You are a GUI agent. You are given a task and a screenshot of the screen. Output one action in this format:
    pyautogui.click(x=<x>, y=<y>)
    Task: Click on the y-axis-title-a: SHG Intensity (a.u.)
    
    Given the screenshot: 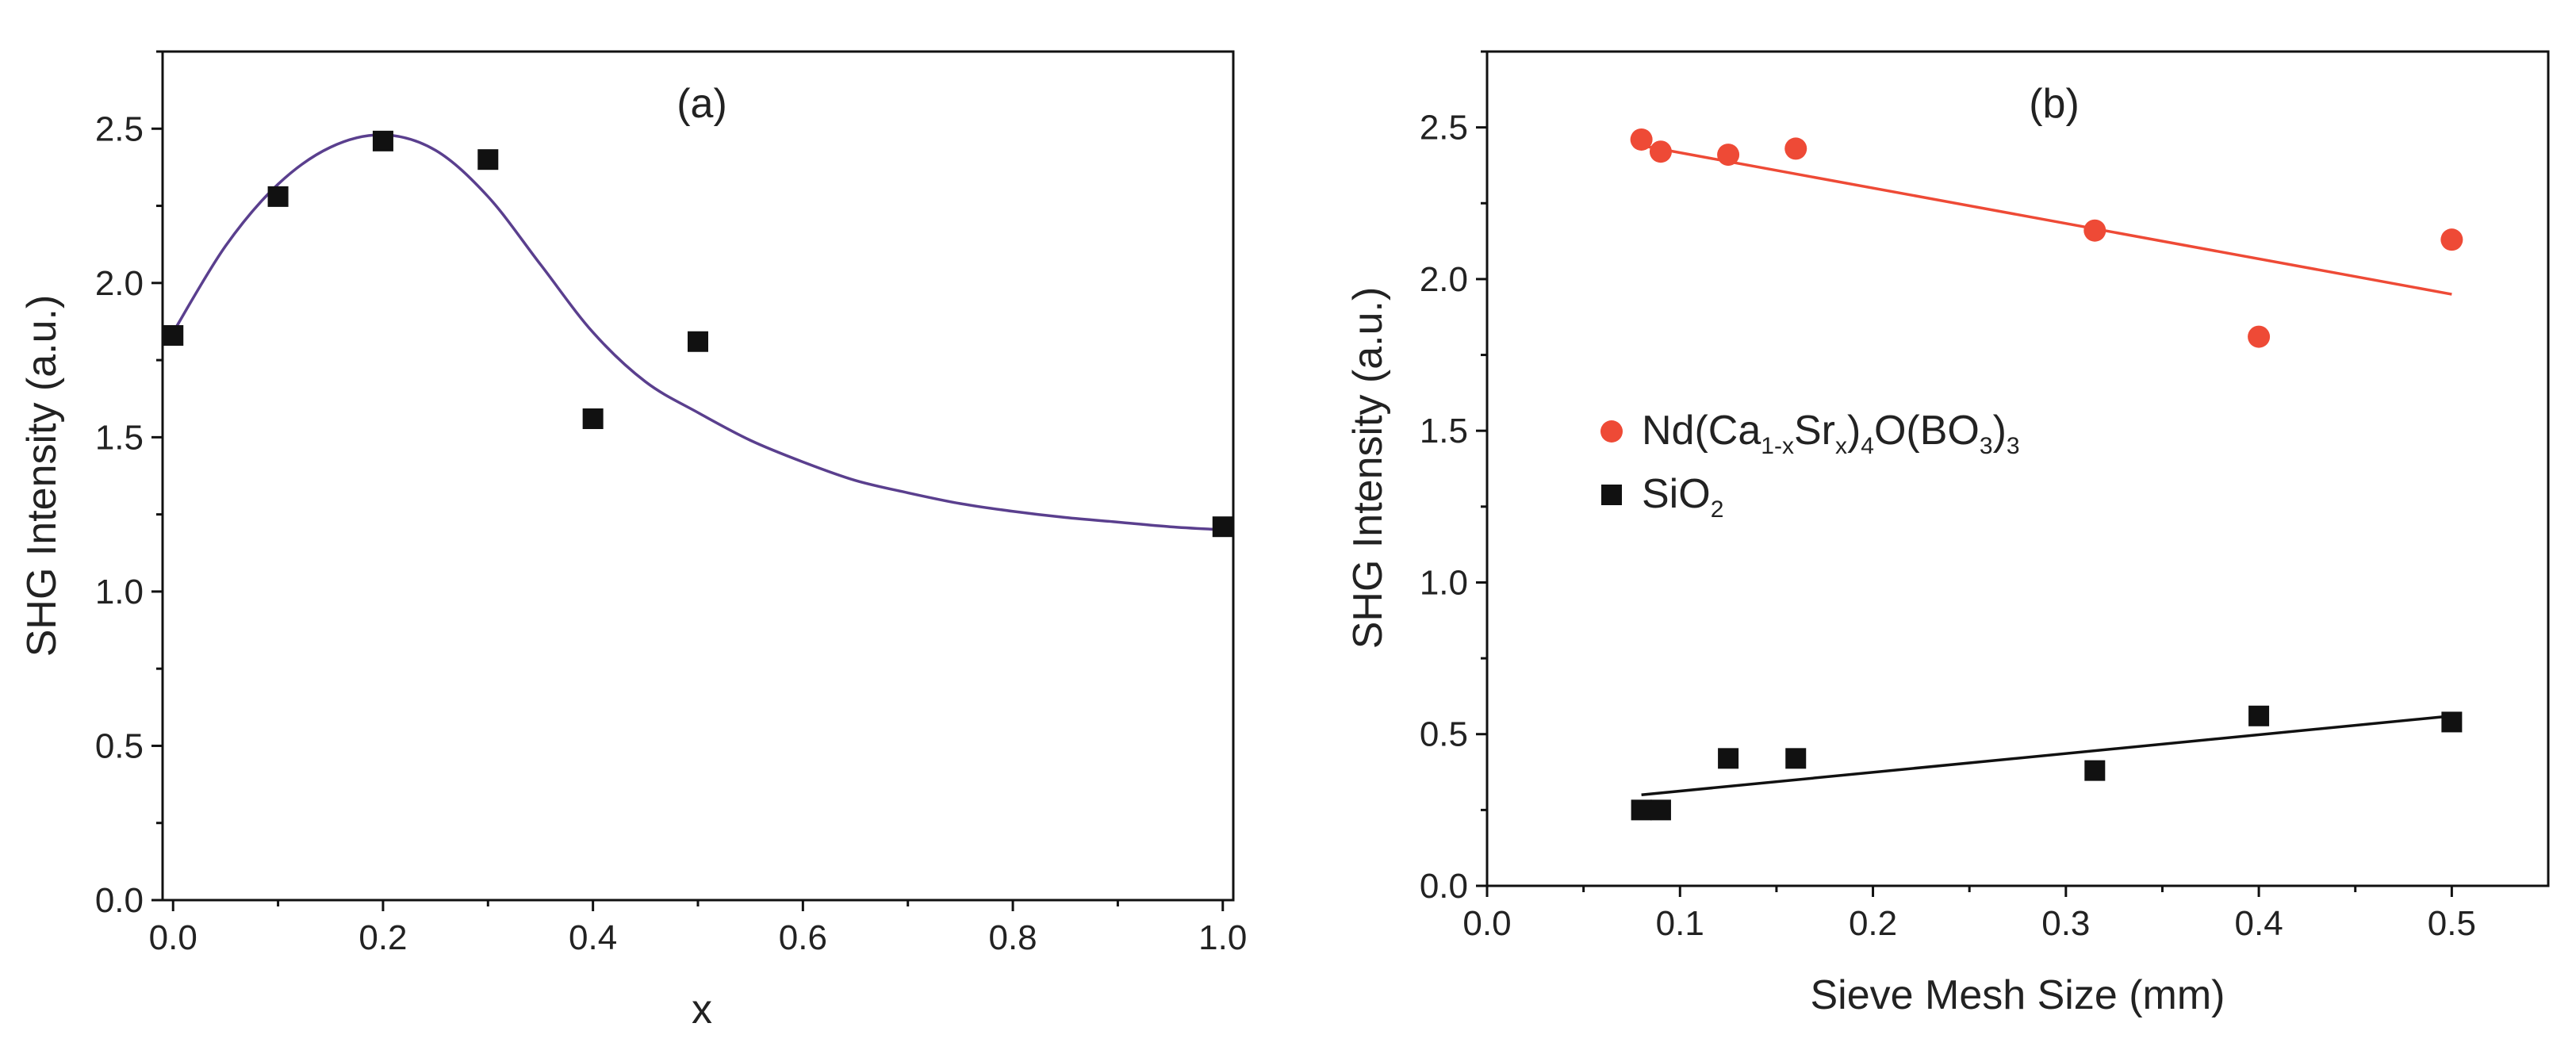 What is the action you would take?
    pyautogui.click(x=42, y=476)
    